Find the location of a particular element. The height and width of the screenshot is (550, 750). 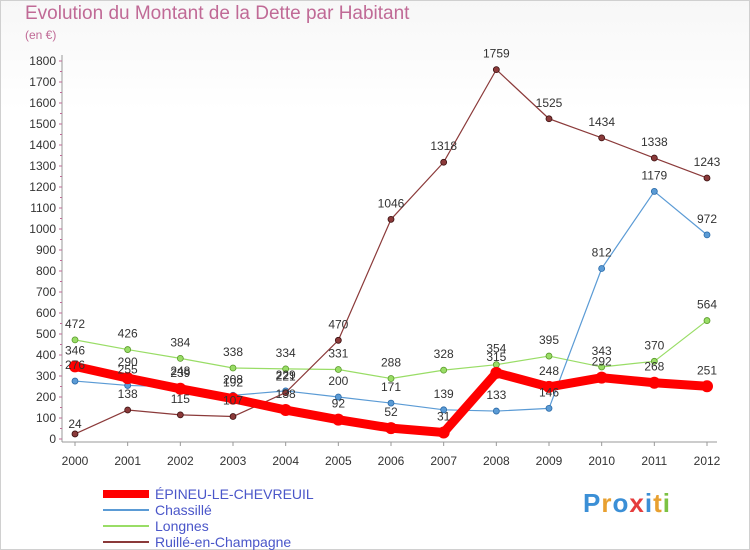

data-label: 52 is located at coordinates (391, 412).